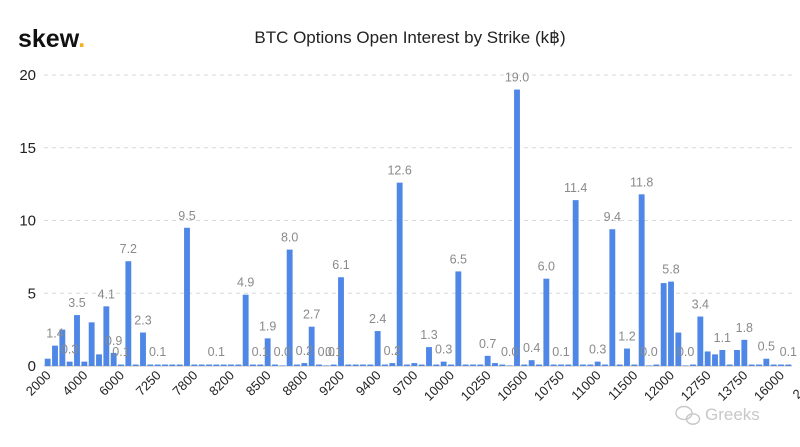 The image size is (800, 447). Describe the element at coordinates (428, 335) in the screenshot. I see `data-label: 1.3` at that location.